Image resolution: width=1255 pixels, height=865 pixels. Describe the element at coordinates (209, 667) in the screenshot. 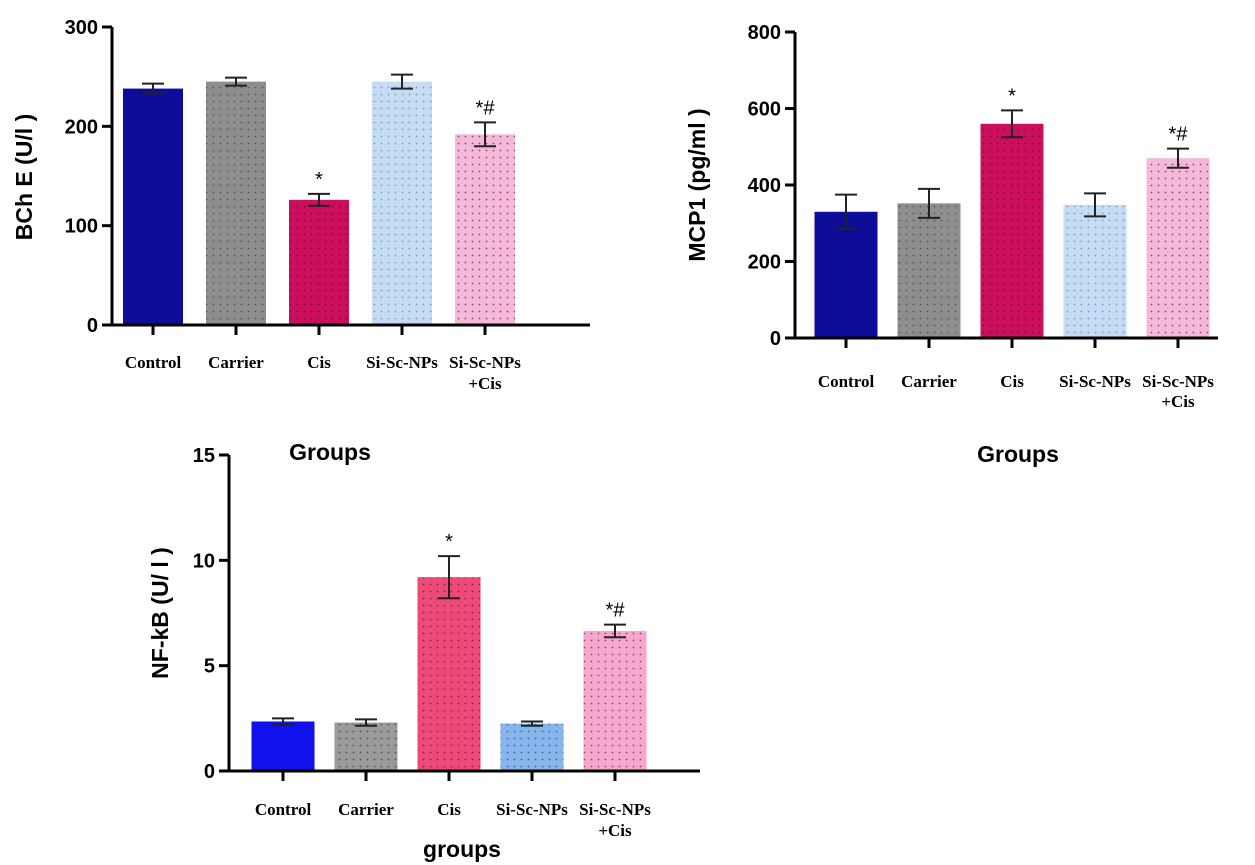

I see `y-tick-label: 5` at that location.